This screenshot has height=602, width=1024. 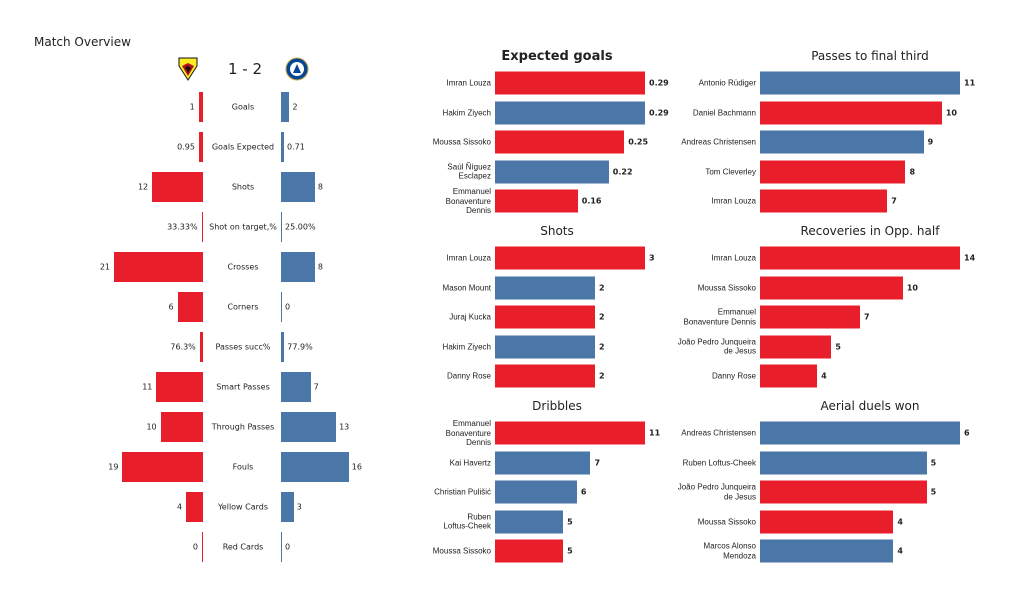 I want to click on chart-title: Expected goals, so click(x=557, y=56).